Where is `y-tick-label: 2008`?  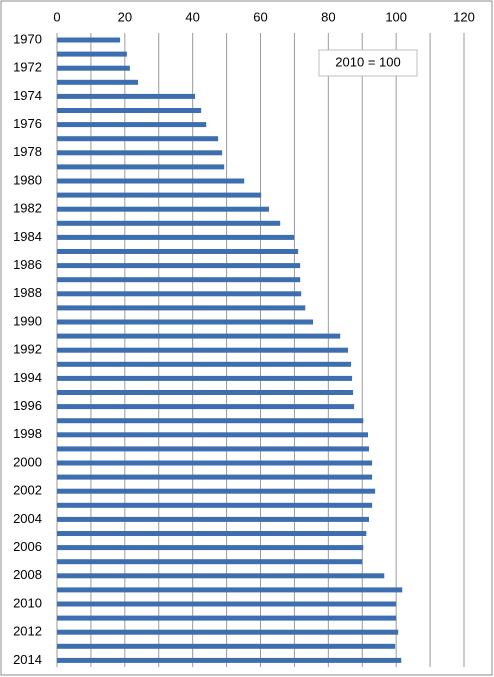 y-tick-label: 2008 is located at coordinates (27, 574).